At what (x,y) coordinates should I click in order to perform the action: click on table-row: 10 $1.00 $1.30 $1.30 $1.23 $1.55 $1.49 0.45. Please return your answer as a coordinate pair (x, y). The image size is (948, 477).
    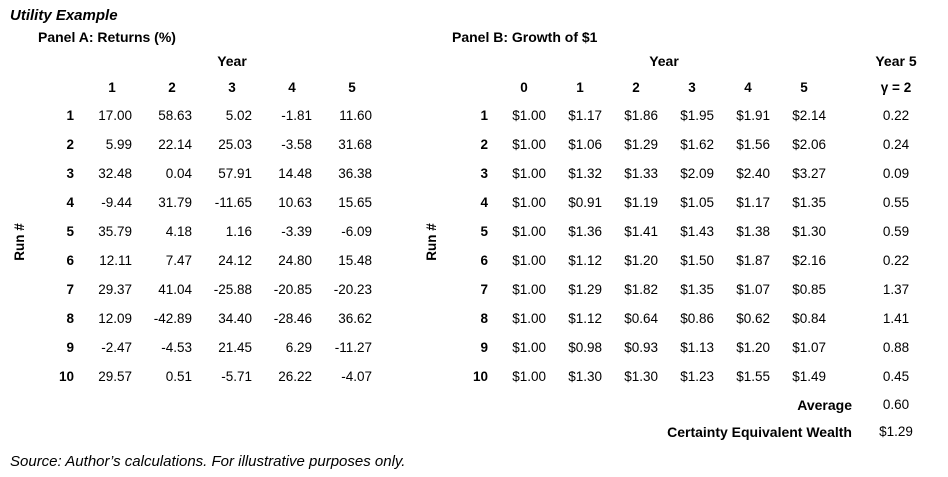
    Looking at the image, I should click on (693, 376).